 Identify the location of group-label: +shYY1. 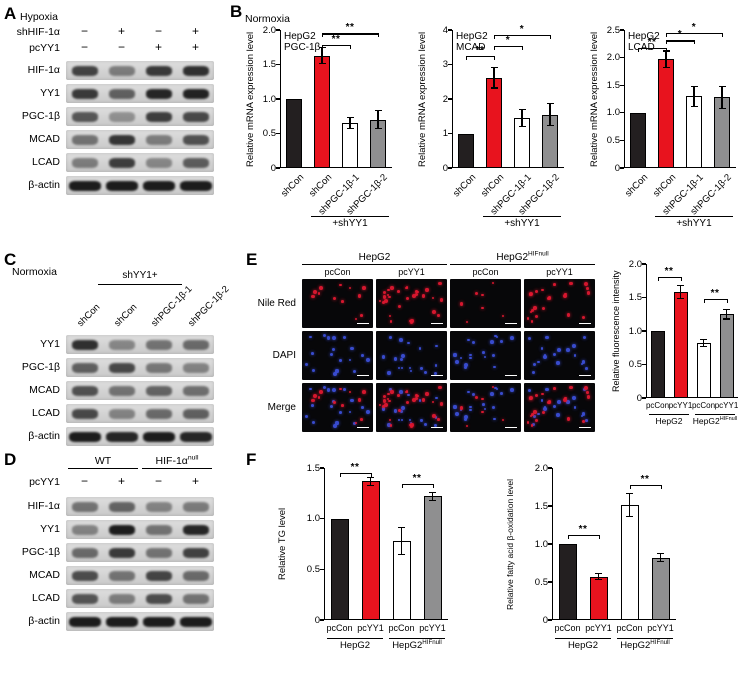
(350, 223).